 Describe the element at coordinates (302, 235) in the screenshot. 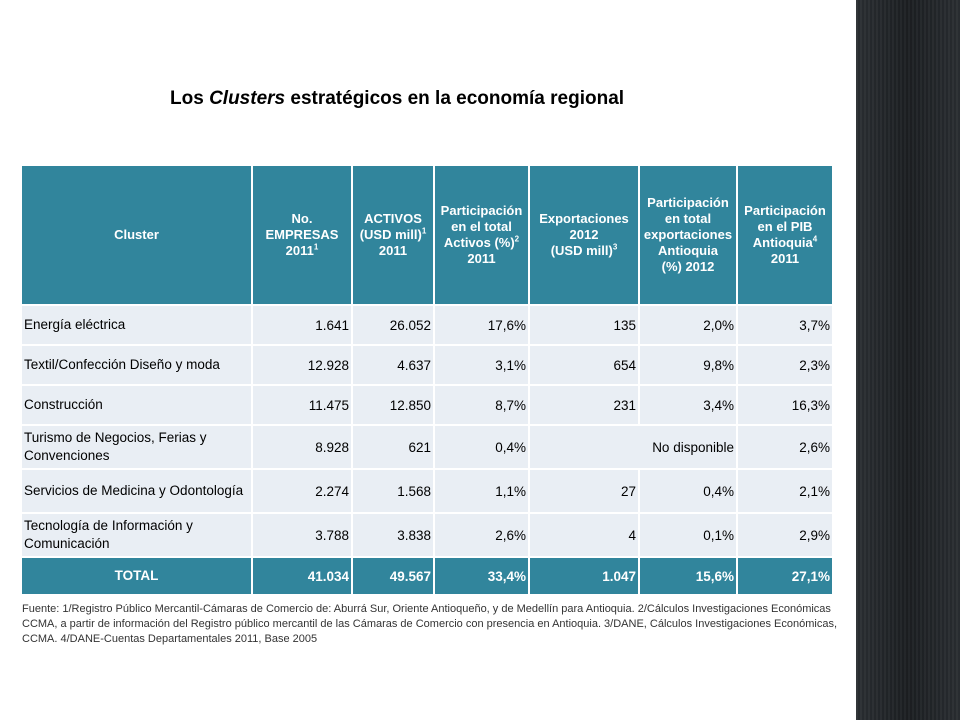

I see `column-header: No. EMPRESAS 20111` at that location.